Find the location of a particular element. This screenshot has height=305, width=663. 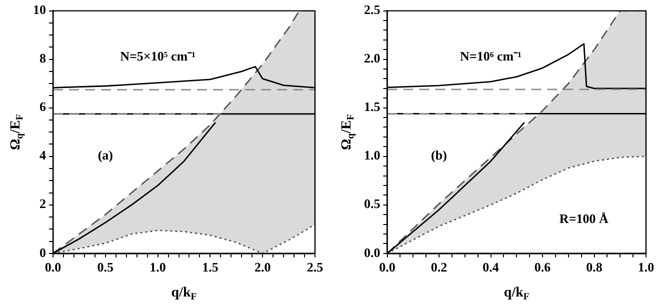

y-tick-label: 0 is located at coordinates (43, 252).